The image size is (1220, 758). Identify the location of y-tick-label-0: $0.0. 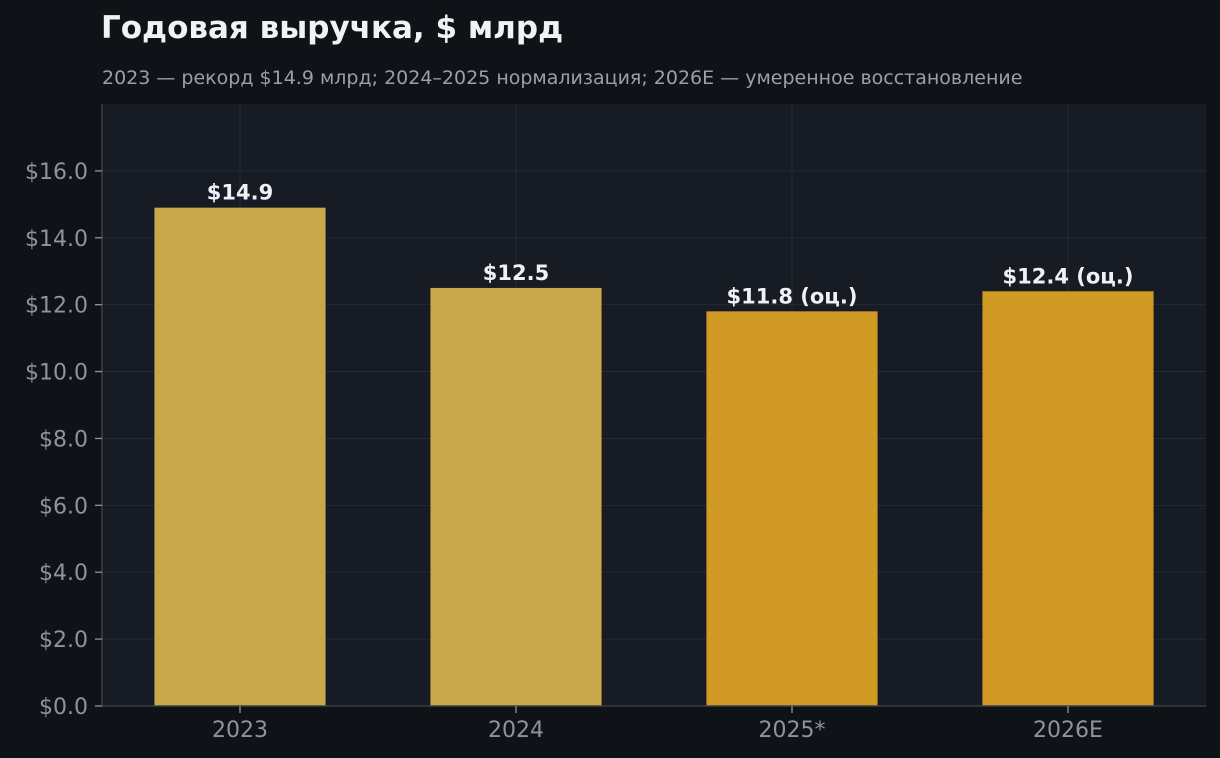
(63, 707).